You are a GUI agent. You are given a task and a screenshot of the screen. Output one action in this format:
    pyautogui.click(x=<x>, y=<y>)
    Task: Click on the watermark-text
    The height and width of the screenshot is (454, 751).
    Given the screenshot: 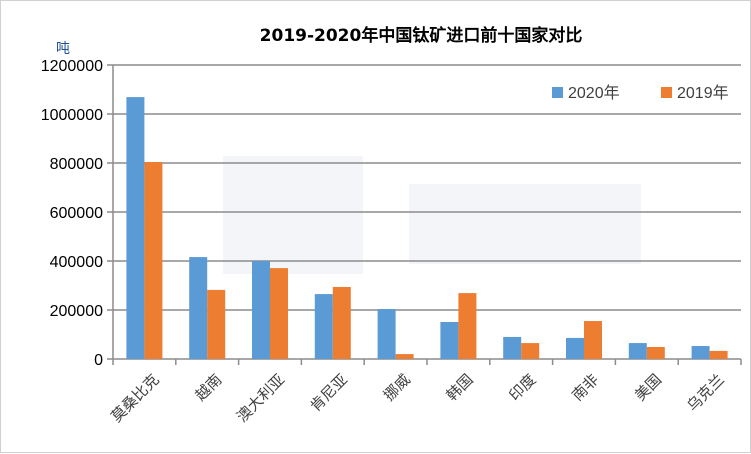 What is the action you would take?
    pyautogui.click(x=525, y=224)
    